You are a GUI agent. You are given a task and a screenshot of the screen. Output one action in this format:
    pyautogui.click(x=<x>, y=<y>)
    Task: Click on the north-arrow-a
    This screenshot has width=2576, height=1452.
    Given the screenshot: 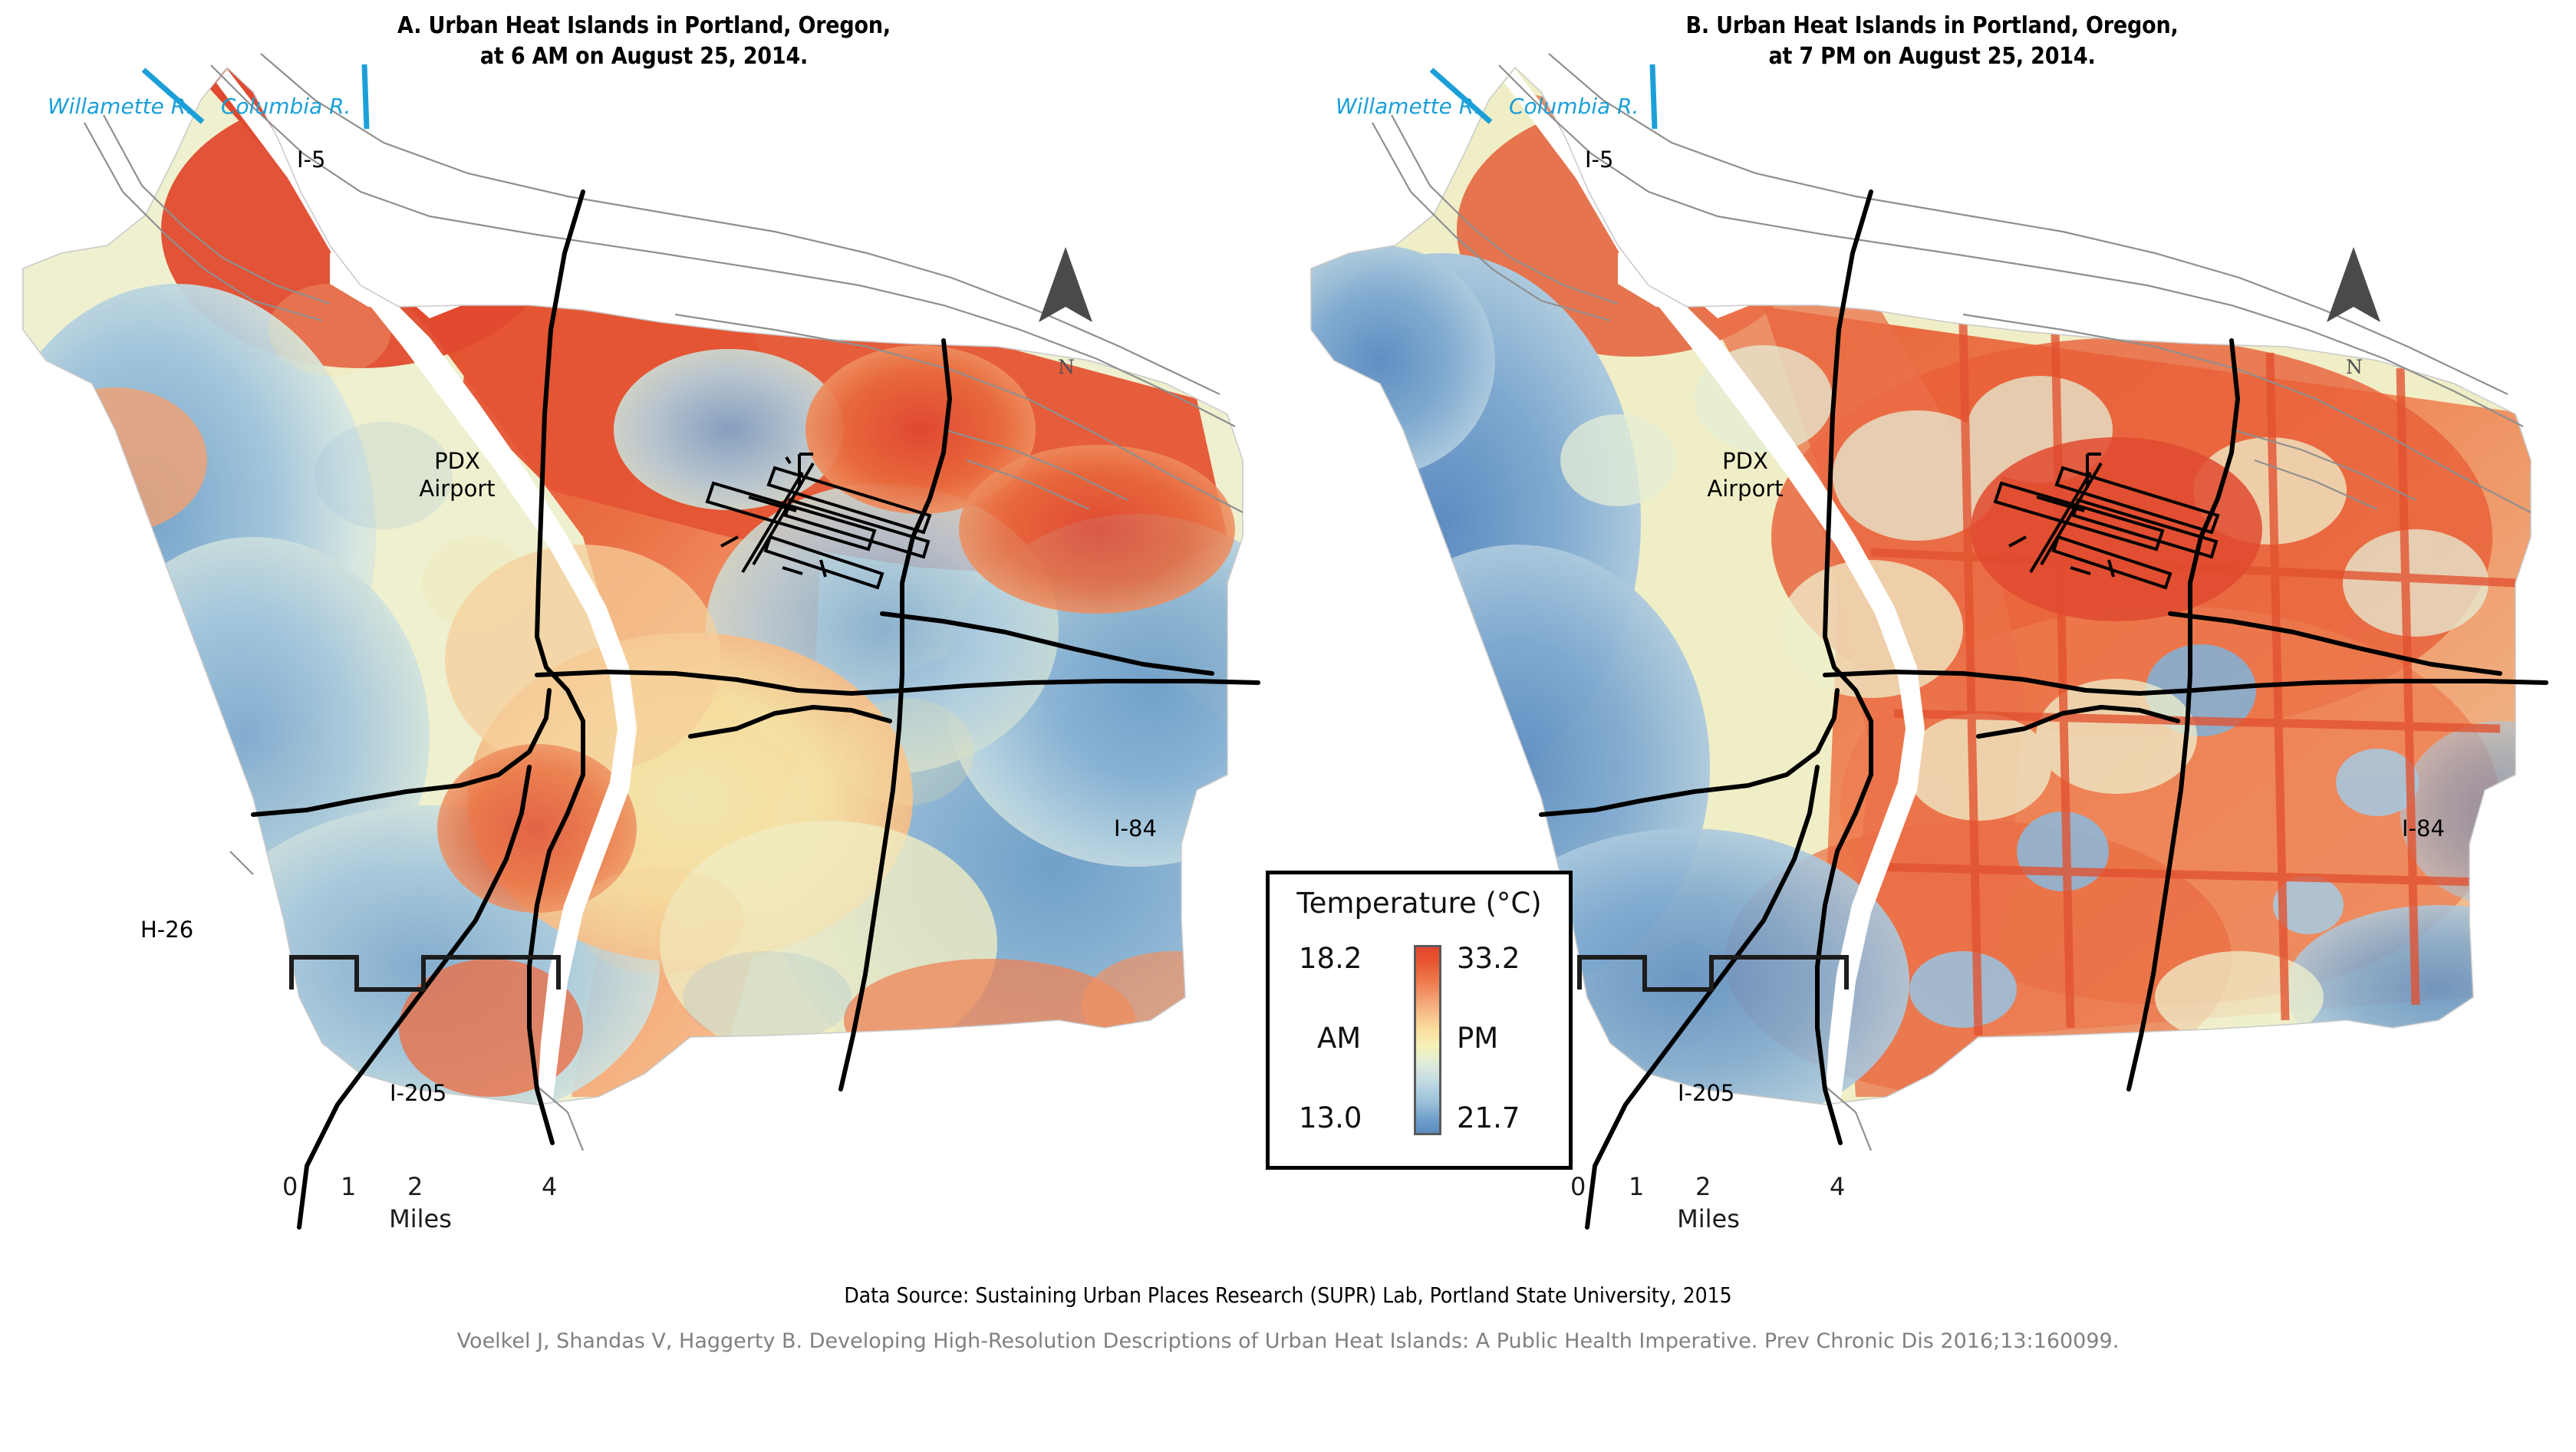 What is the action you would take?
    pyautogui.click(x=1065, y=284)
    